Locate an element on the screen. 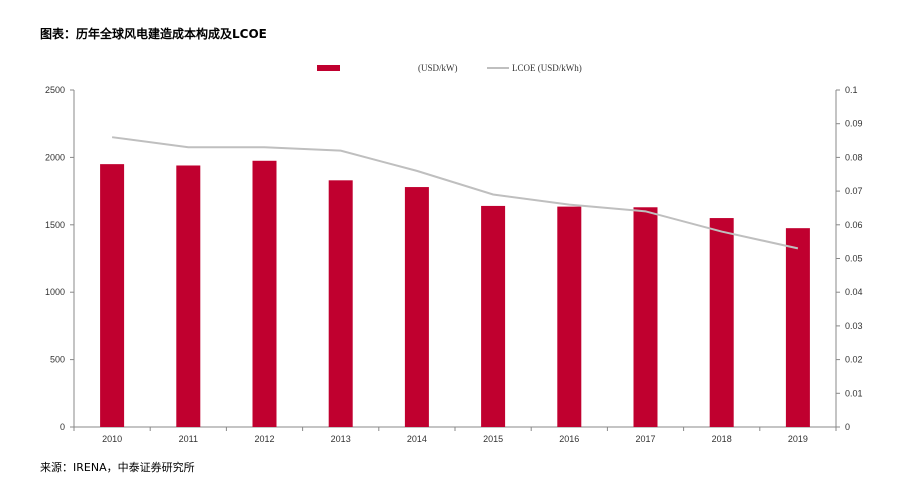 Image resolution: width=911 pixels, height=482 pixels. x-tick-label: 2012 is located at coordinates (264, 439).